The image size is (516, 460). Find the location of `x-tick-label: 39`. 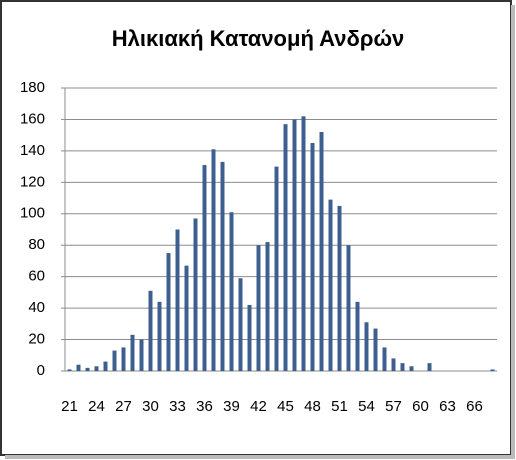

x-tick-label: 39 is located at coordinates (231, 406).